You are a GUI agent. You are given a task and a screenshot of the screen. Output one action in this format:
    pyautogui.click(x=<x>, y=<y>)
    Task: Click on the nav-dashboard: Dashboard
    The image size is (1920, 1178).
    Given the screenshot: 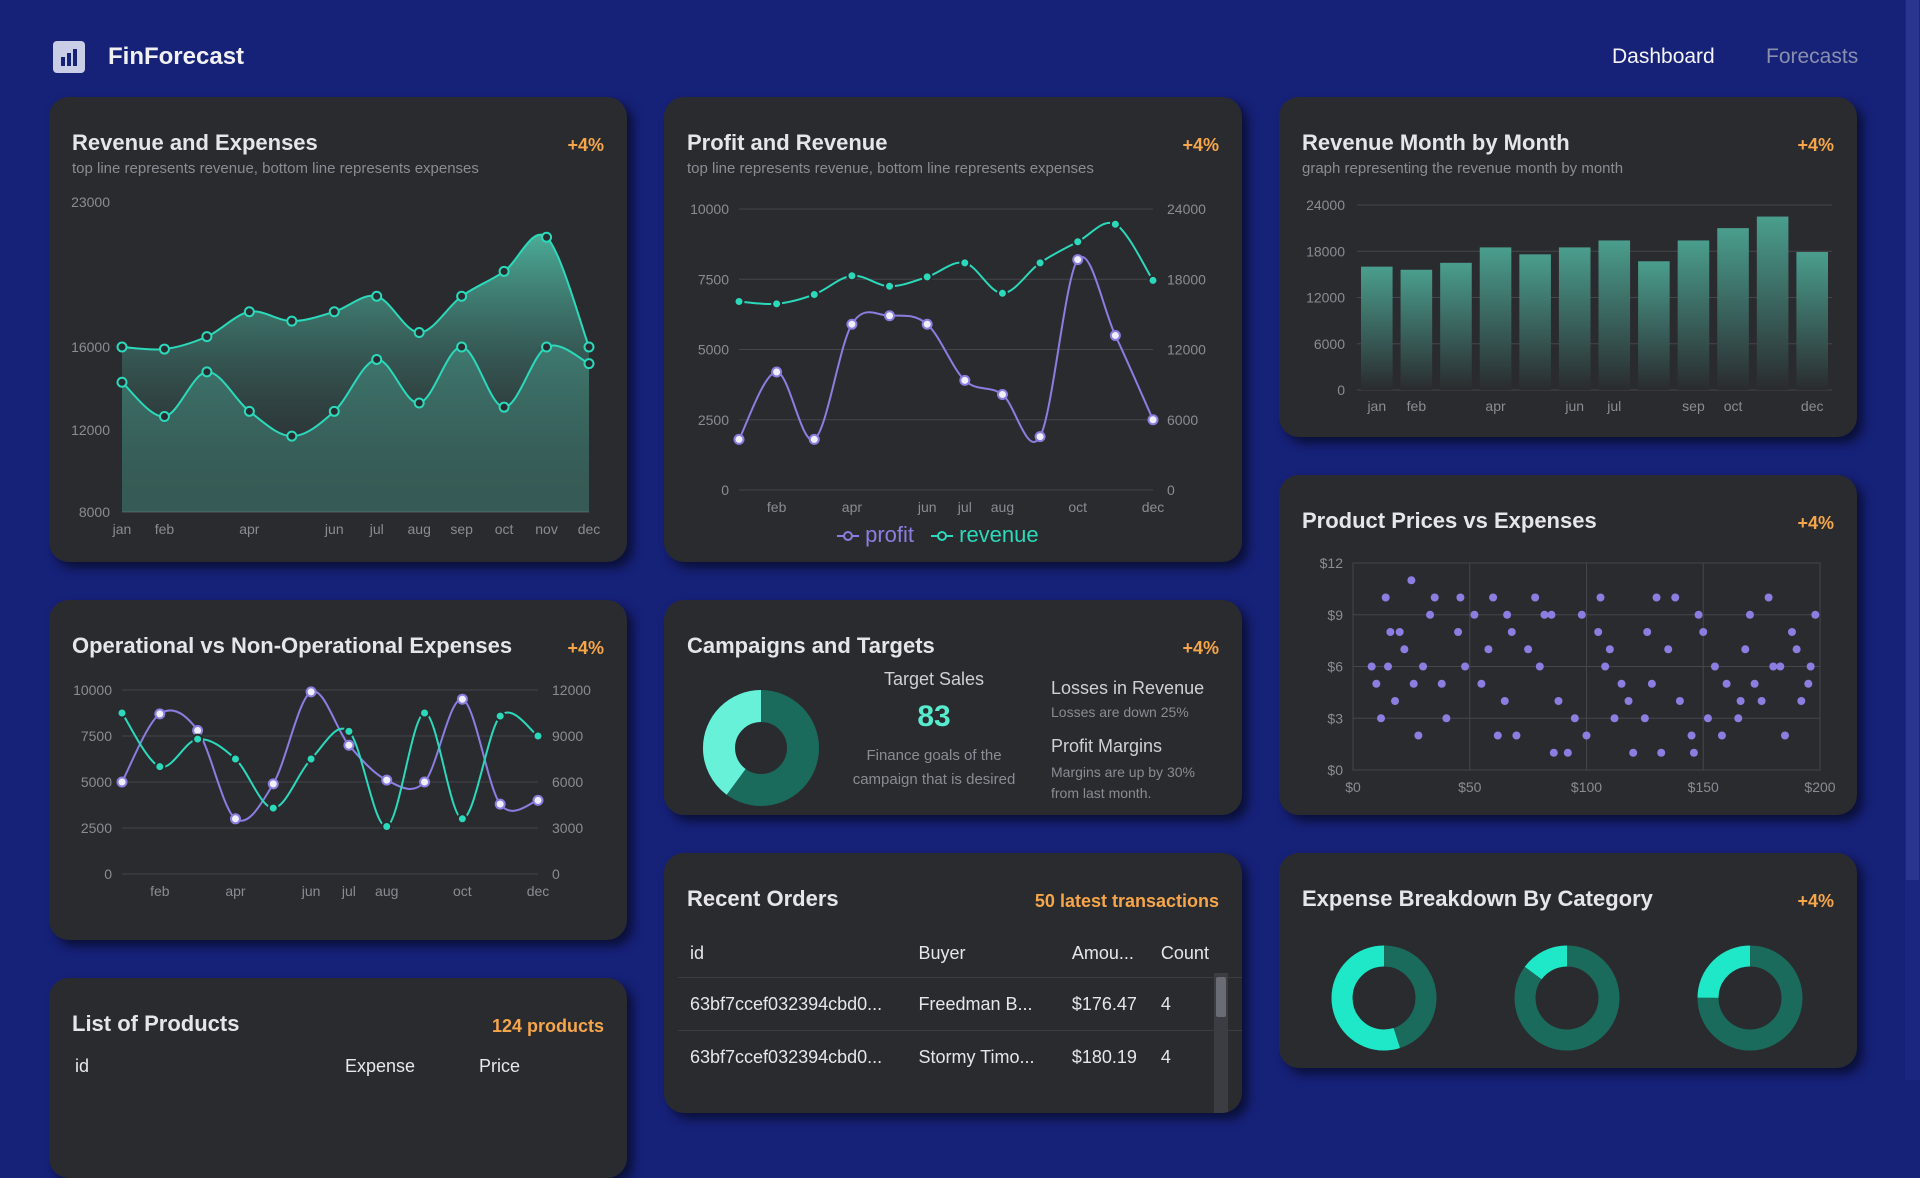 What is the action you would take?
    pyautogui.click(x=1663, y=56)
    